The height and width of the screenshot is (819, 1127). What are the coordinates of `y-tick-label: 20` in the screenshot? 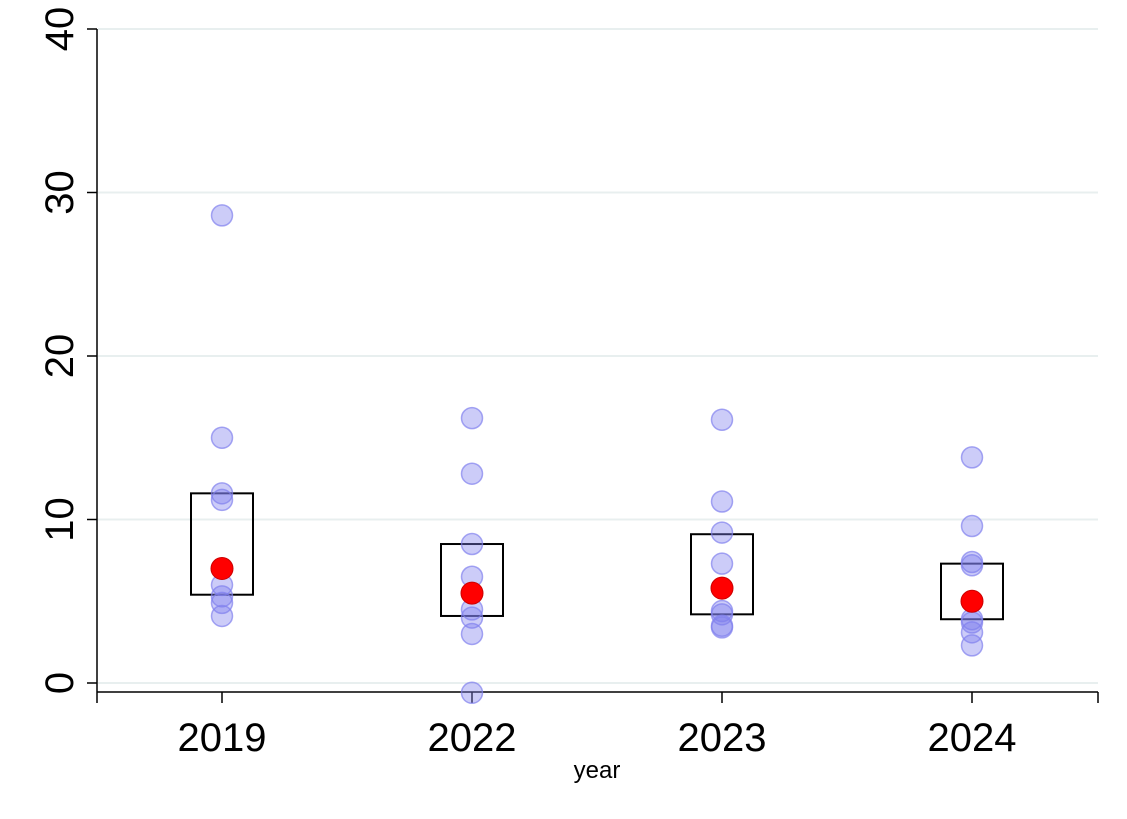 It's located at (60, 356).